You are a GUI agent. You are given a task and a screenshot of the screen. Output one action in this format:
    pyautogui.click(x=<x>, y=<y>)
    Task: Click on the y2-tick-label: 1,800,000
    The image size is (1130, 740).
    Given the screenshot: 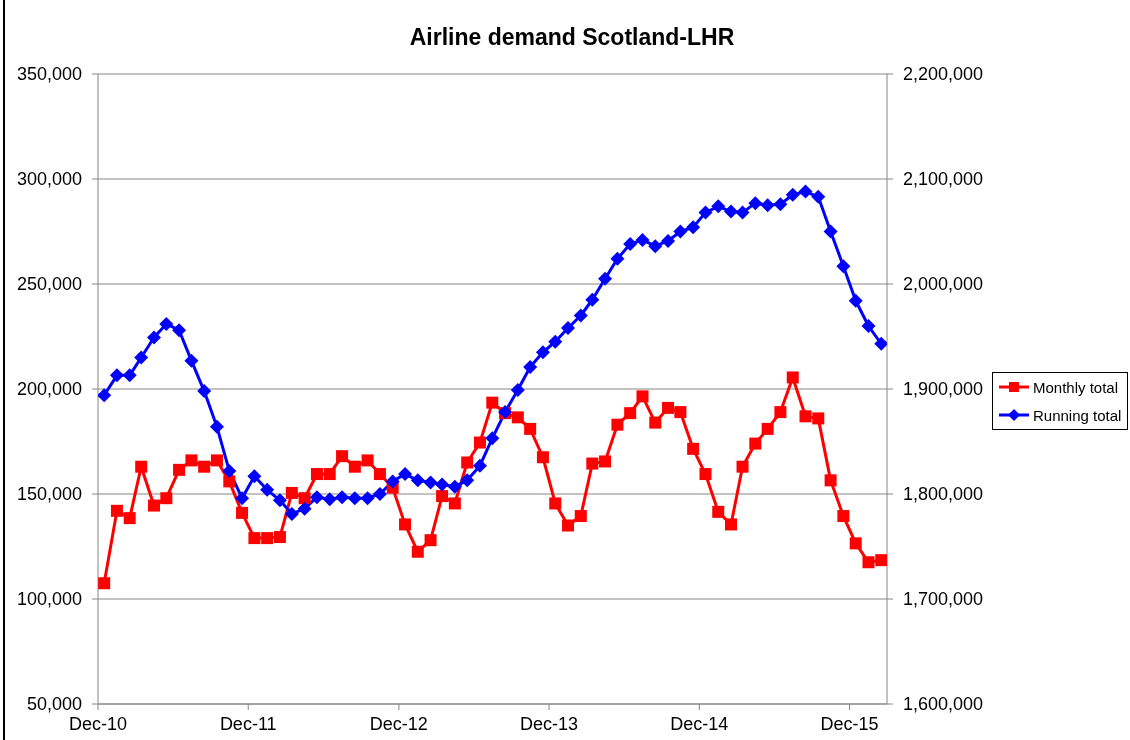 What is the action you would take?
    pyautogui.click(x=943, y=494)
    